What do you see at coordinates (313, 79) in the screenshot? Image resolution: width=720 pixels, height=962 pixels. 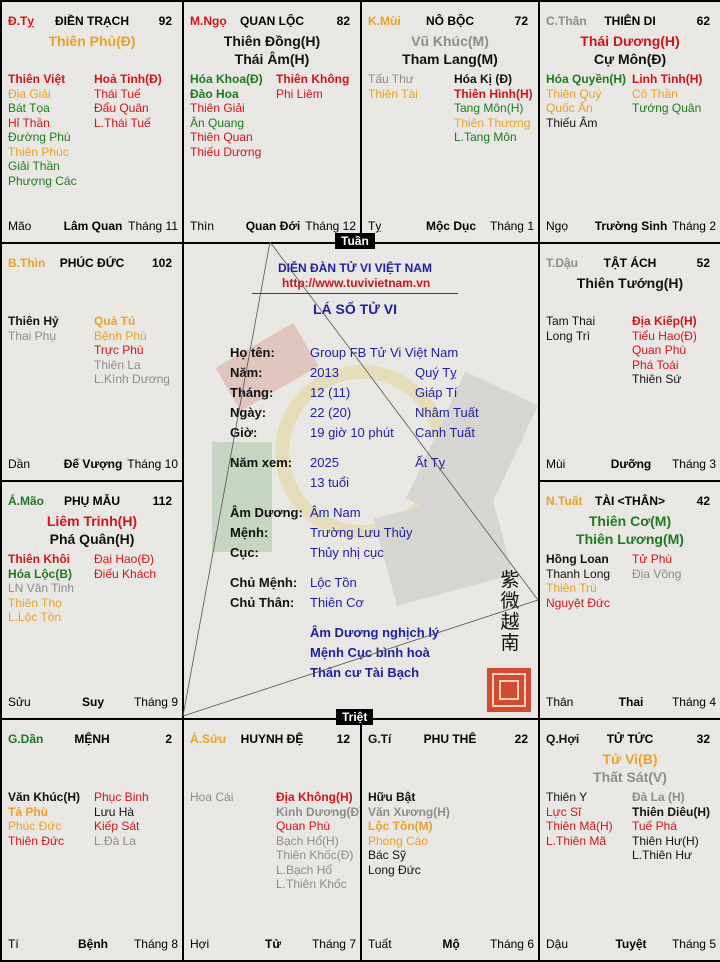 I see `minor-star: Thiên Không` at bounding box center [313, 79].